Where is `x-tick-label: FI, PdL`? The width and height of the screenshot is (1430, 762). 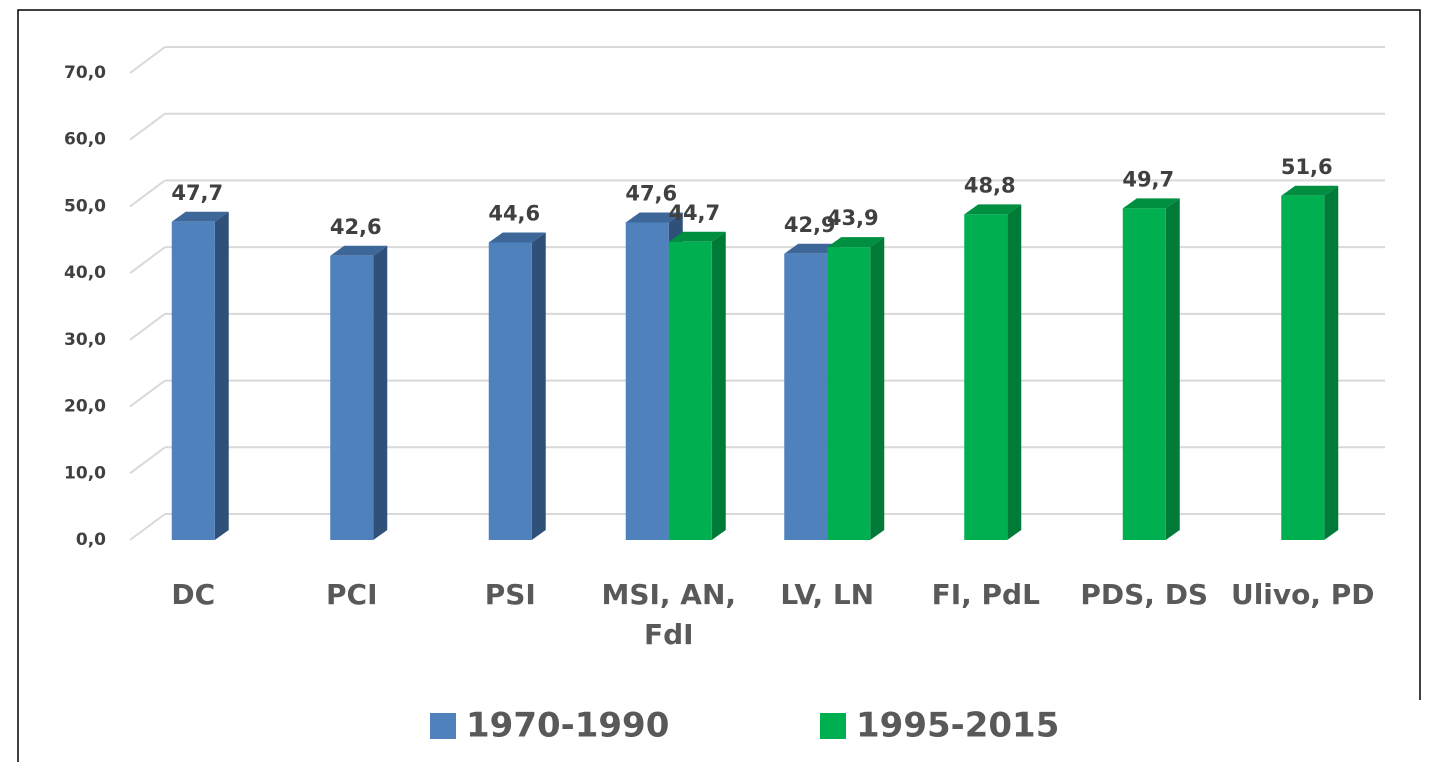 x-tick-label: FI, PdL is located at coordinates (985, 594).